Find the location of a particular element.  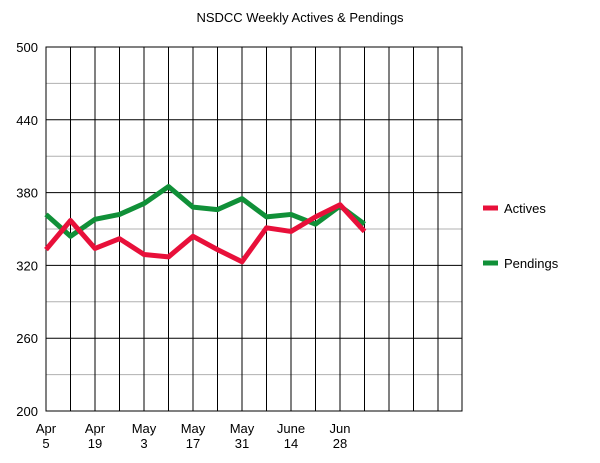

x-tick-label: 17 is located at coordinates (193, 443).